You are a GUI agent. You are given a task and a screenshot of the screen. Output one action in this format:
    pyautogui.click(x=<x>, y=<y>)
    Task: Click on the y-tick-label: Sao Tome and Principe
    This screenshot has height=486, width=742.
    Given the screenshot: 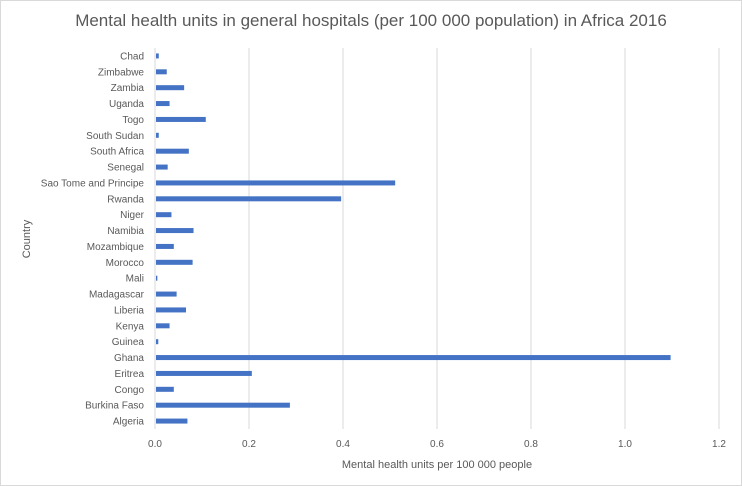 What is the action you would take?
    pyautogui.click(x=93, y=183)
    